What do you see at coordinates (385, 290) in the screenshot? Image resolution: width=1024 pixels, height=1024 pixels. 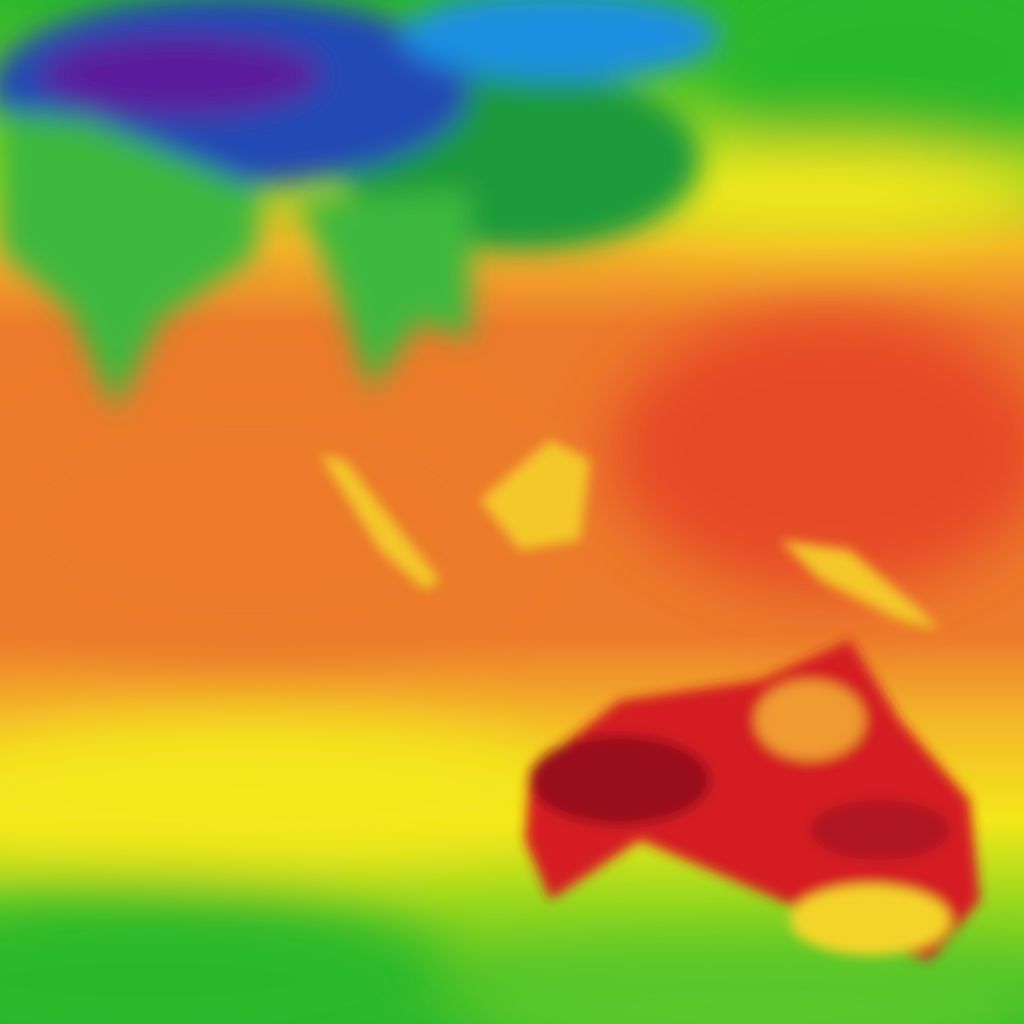 I see `southeast-asia-green-region` at bounding box center [385, 290].